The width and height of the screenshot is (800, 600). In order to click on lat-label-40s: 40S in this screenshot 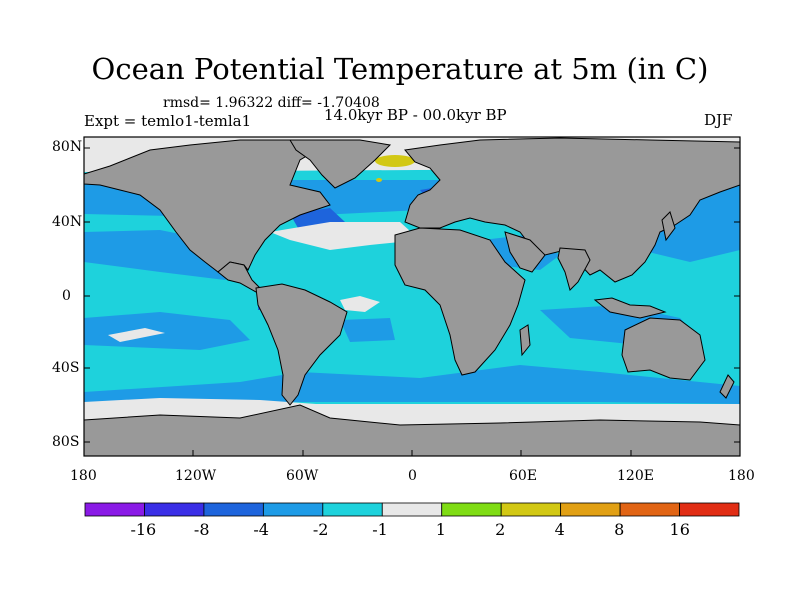, I will do `click(66, 368)`.